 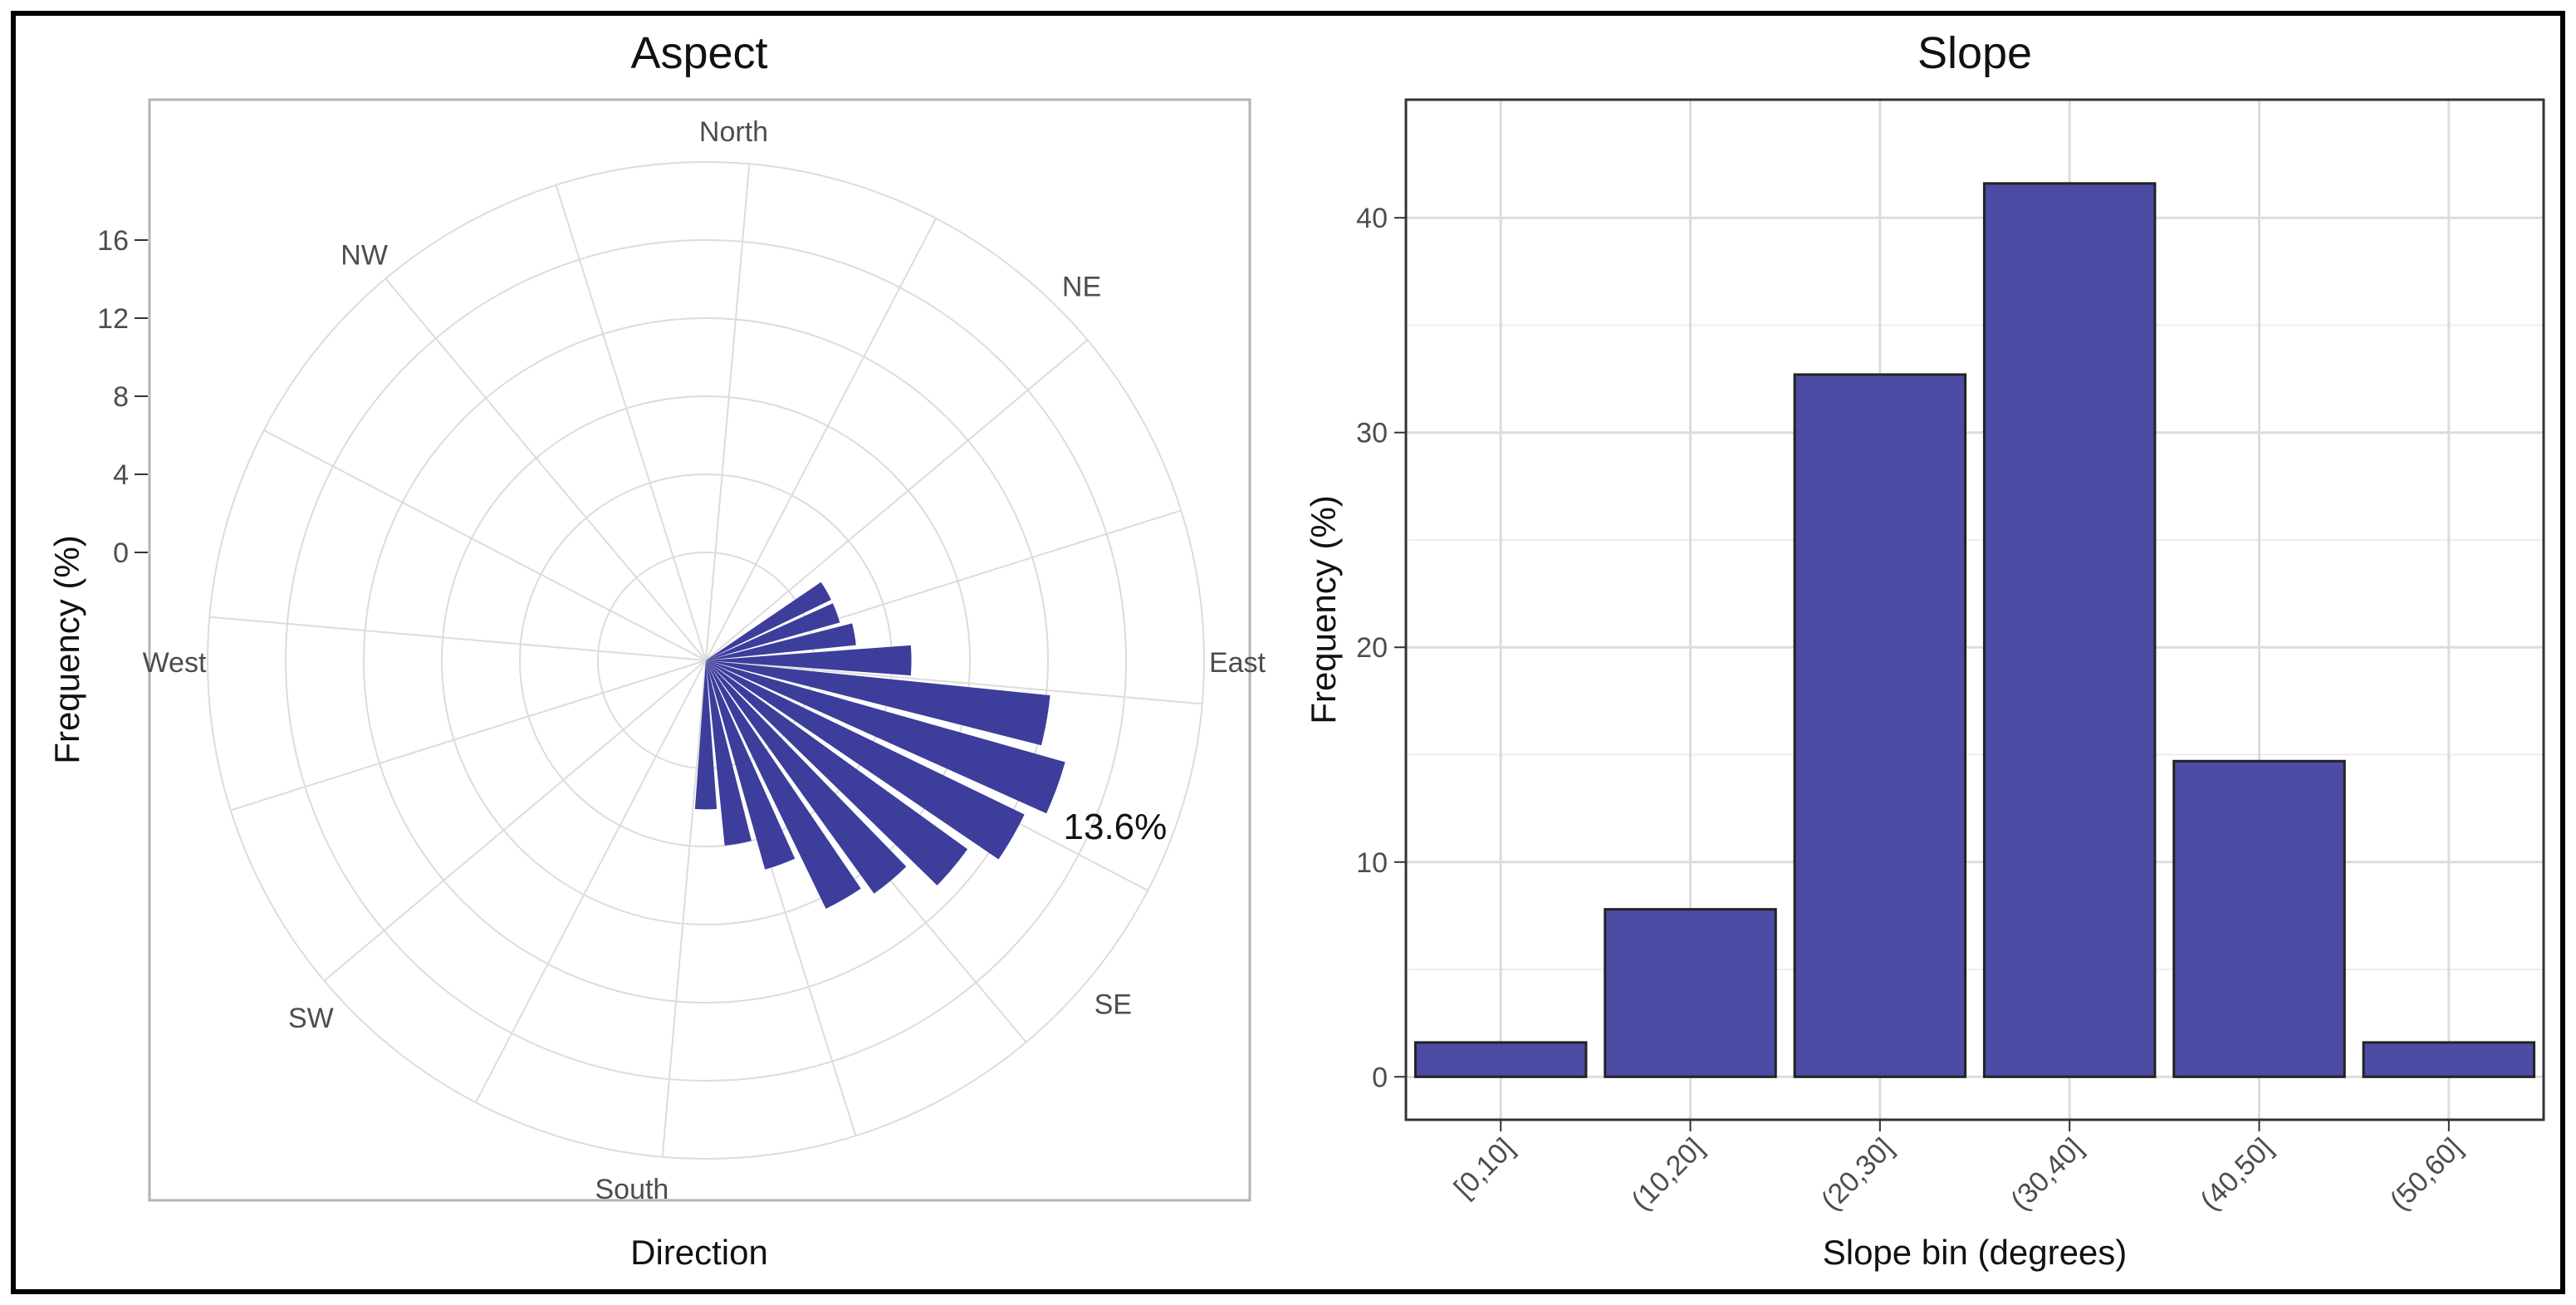 What do you see at coordinates (1081, 286) in the screenshot?
I see `aspect-direction-label: NE` at bounding box center [1081, 286].